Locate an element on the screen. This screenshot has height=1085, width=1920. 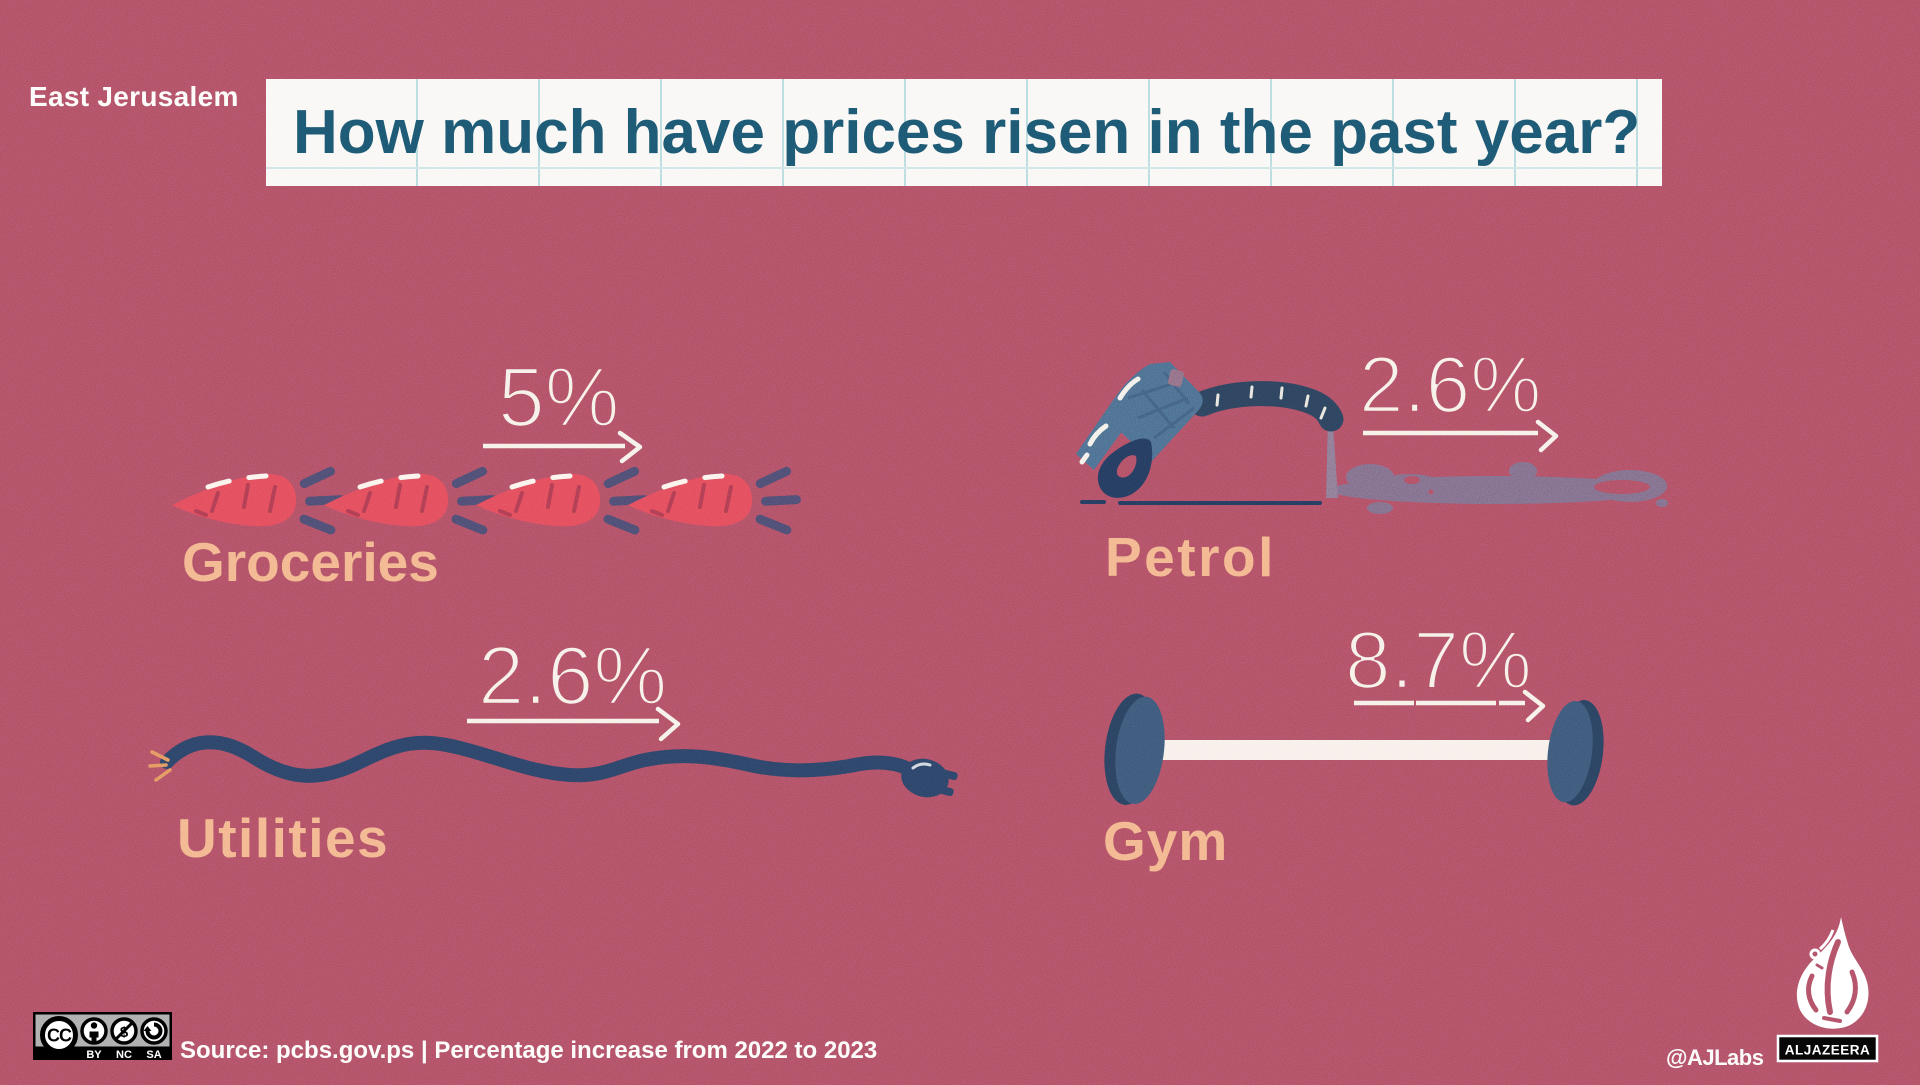
svg-text: BY is located at coordinates (94, 1055).